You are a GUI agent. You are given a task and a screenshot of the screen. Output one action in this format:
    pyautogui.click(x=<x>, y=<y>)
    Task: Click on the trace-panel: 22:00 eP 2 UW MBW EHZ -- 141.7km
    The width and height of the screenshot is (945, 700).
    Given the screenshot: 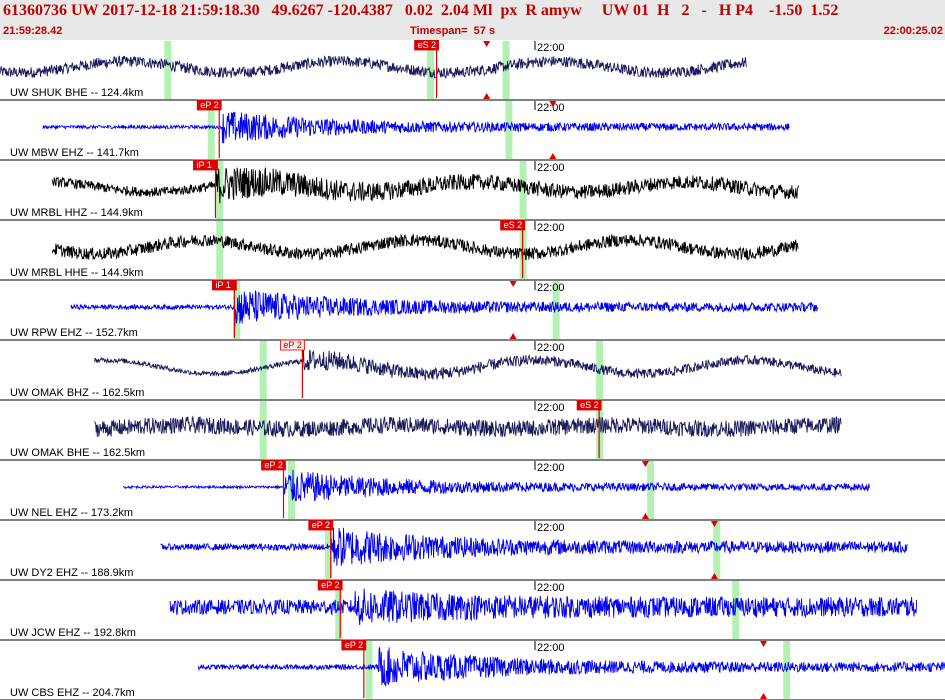 What is the action you would take?
    pyautogui.click(x=472, y=130)
    